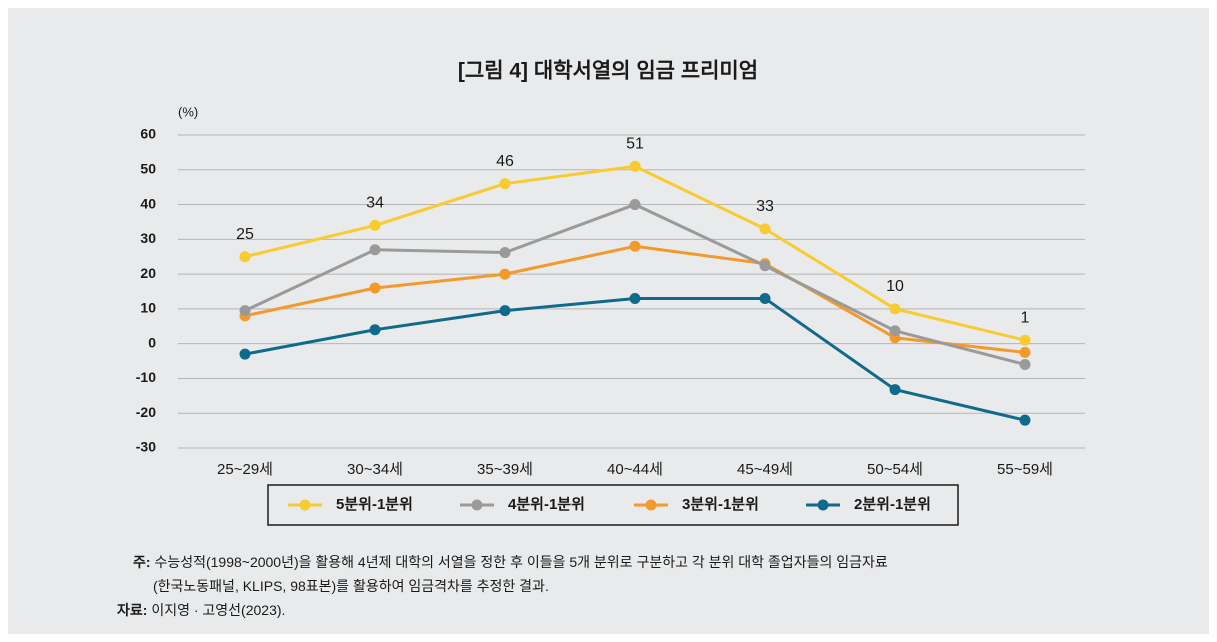 The image size is (1217, 642). Describe the element at coordinates (720, 504) in the screenshot. I see `legend-label: 3분위-1분위` at that location.